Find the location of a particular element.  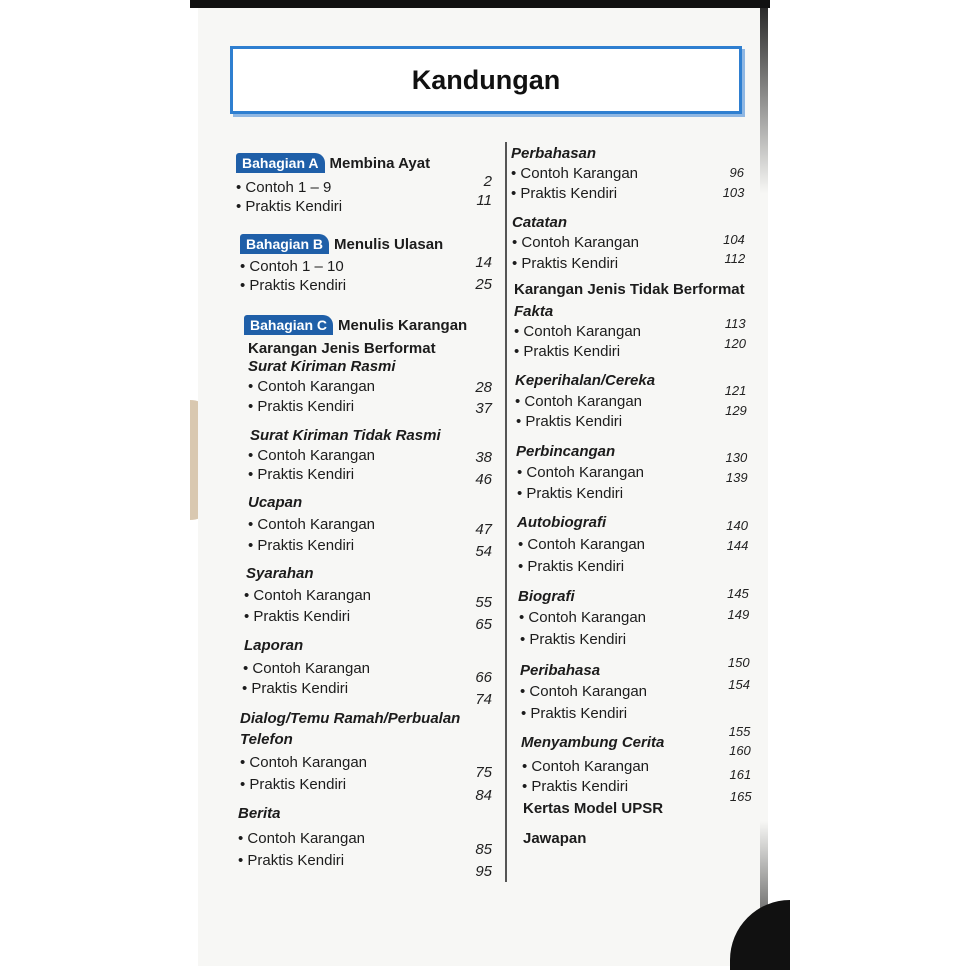

section-heading: Keperihalan/Cereka is located at coordinates (585, 380).